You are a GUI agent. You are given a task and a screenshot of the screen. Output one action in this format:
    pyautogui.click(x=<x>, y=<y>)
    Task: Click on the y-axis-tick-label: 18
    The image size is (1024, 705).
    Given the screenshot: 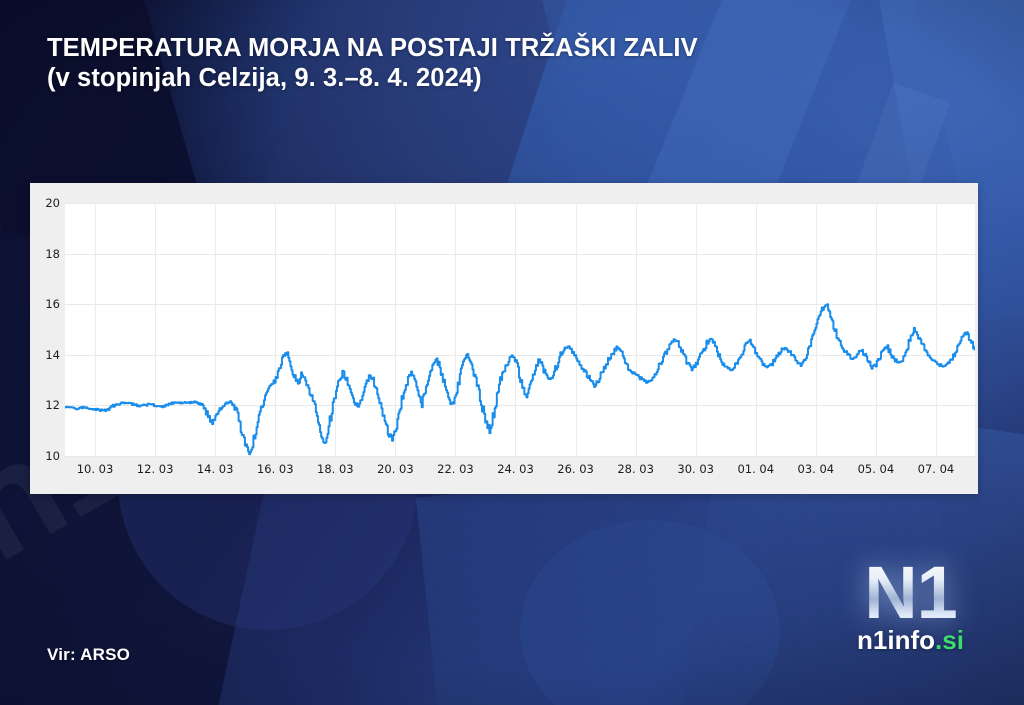 What is the action you would take?
    pyautogui.click(x=52, y=253)
    